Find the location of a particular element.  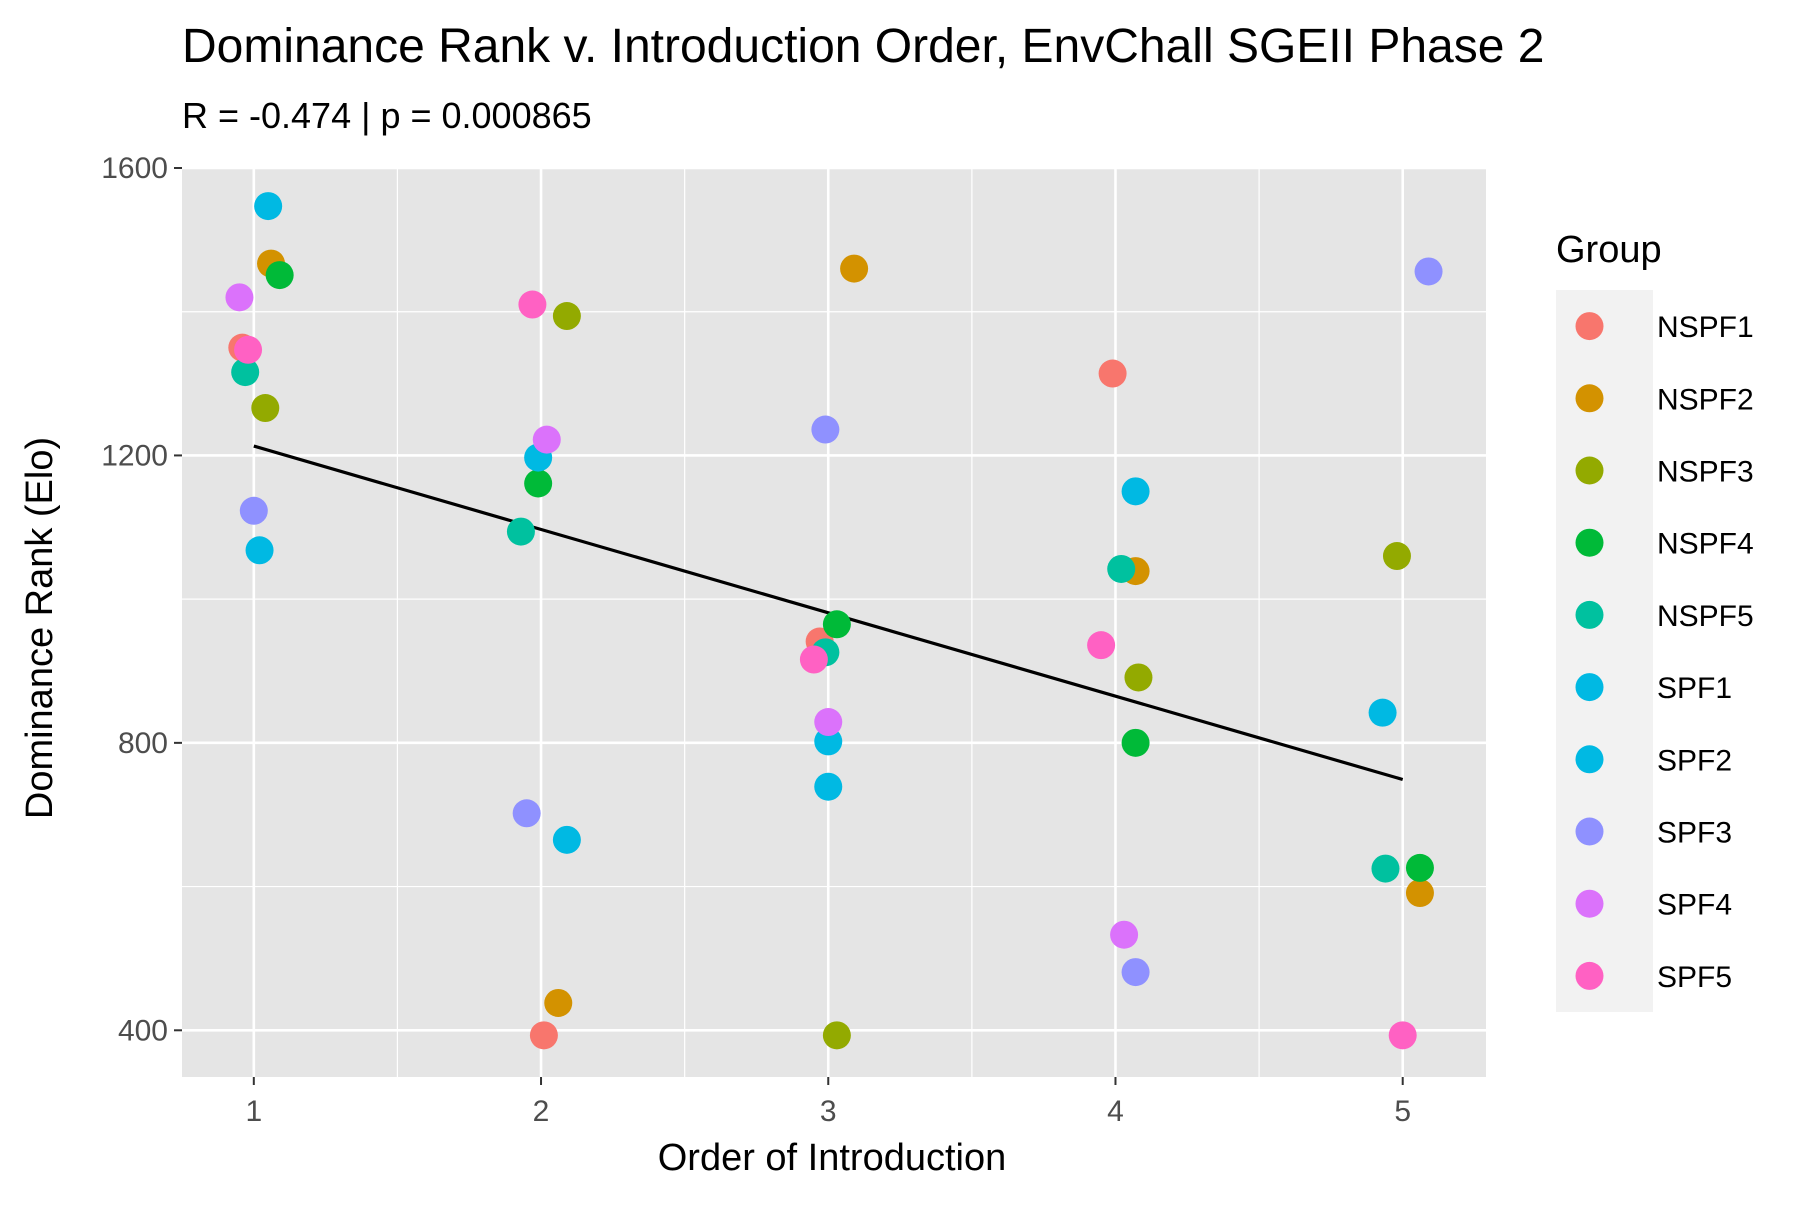

x-tick-label: 5 is located at coordinates (1402, 1111).